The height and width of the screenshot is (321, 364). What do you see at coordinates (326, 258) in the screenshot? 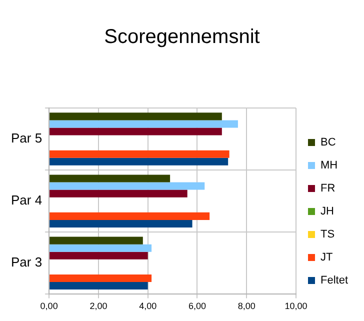
I see `legend-label: JT` at bounding box center [326, 258].